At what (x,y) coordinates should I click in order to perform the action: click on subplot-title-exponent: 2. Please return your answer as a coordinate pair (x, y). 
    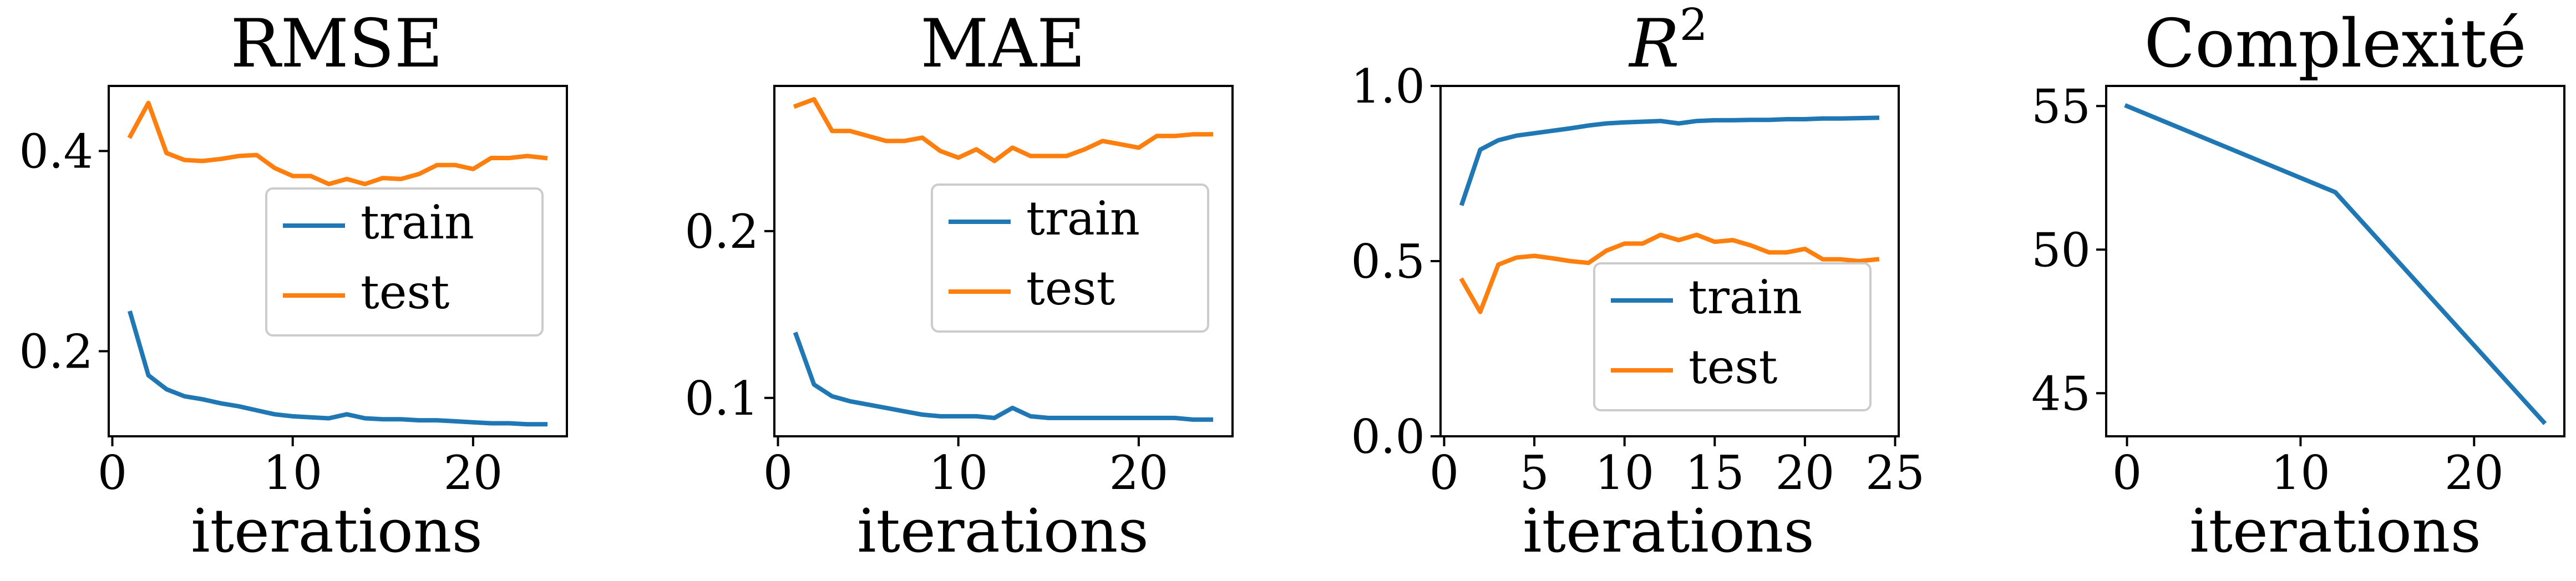
    Looking at the image, I should click on (1694, 25).